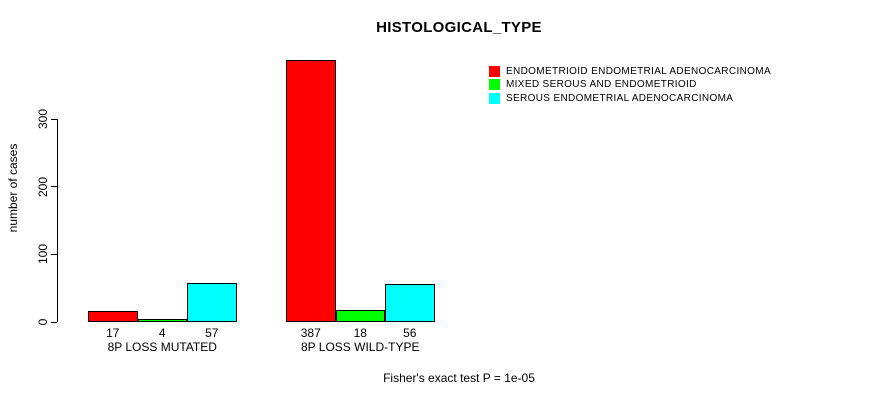 The height and width of the screenshot is (400, 890). I want to click on legend-label: MIXED SEROUS AND ENDOMETRIOID, so click(601, 85).